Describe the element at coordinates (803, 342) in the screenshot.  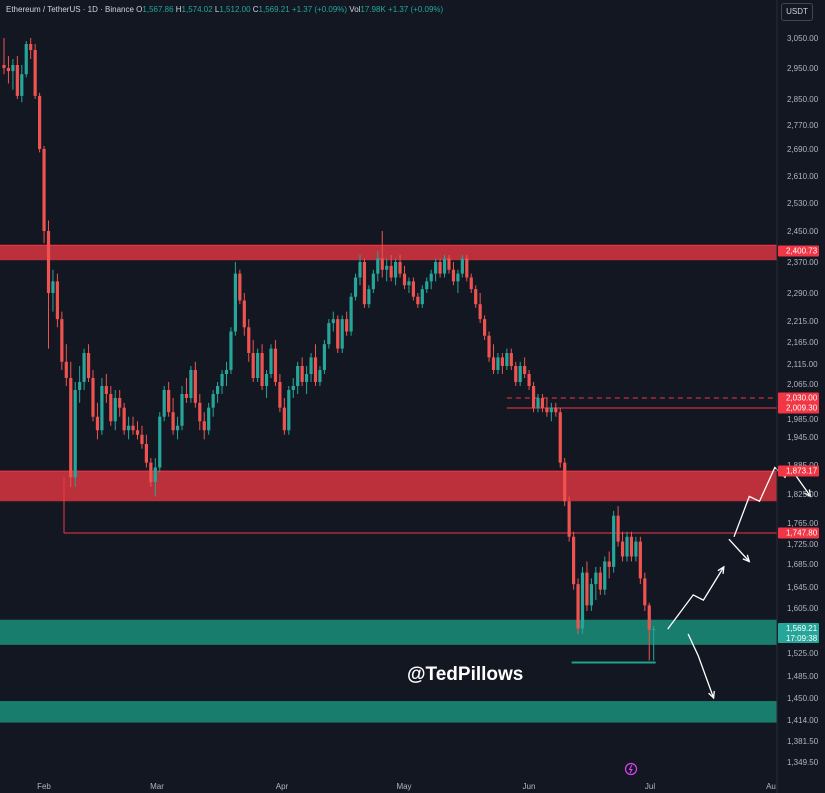
I see `y-tick-label: 2,165.00` at that location.